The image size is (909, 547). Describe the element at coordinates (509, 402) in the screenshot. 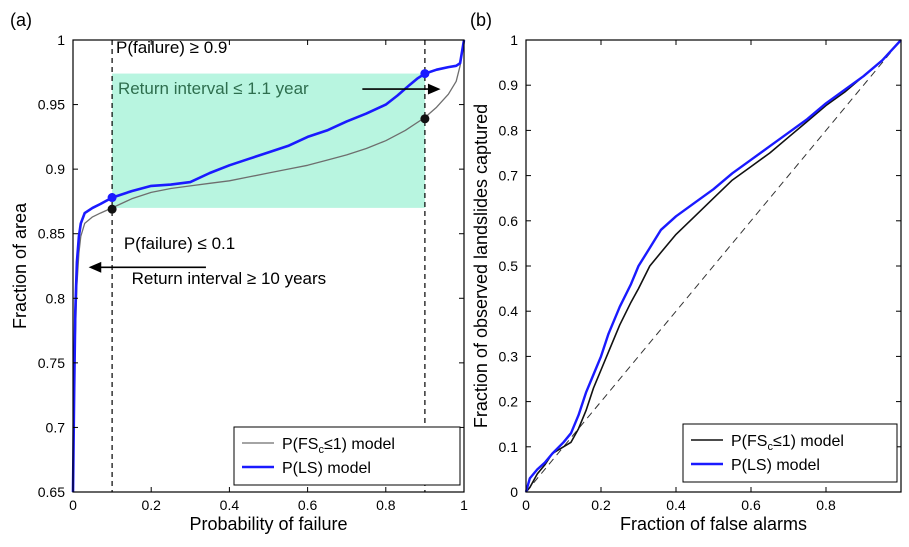

I see `y-tick-label: 0.2` at that location.